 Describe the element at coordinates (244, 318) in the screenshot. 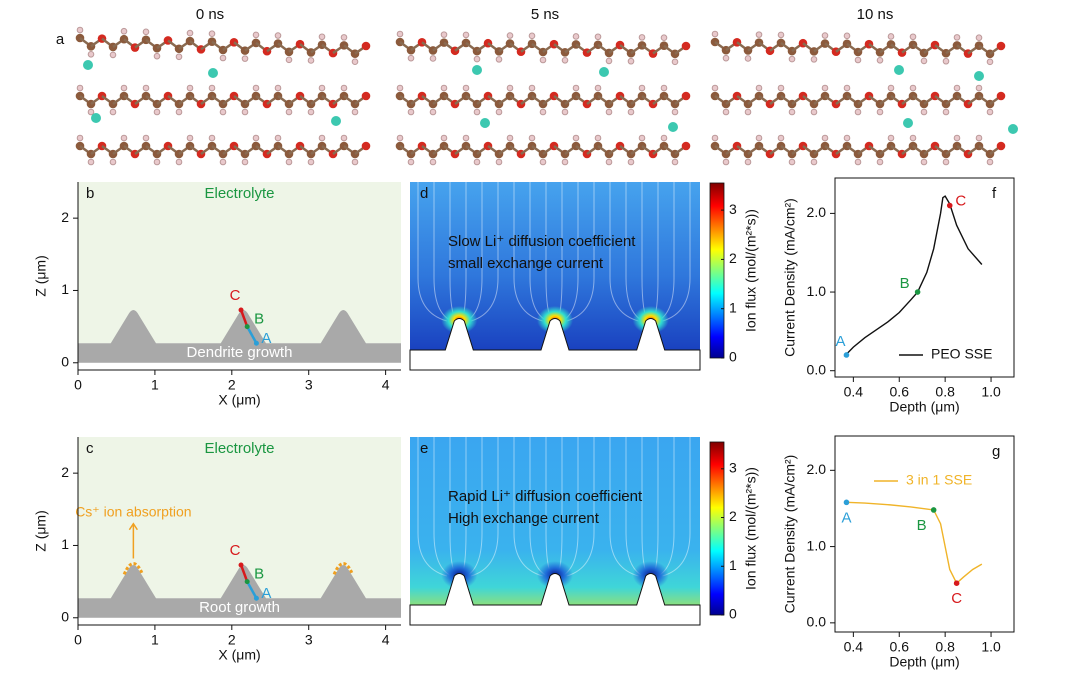

I see `edge-upper` at that location.